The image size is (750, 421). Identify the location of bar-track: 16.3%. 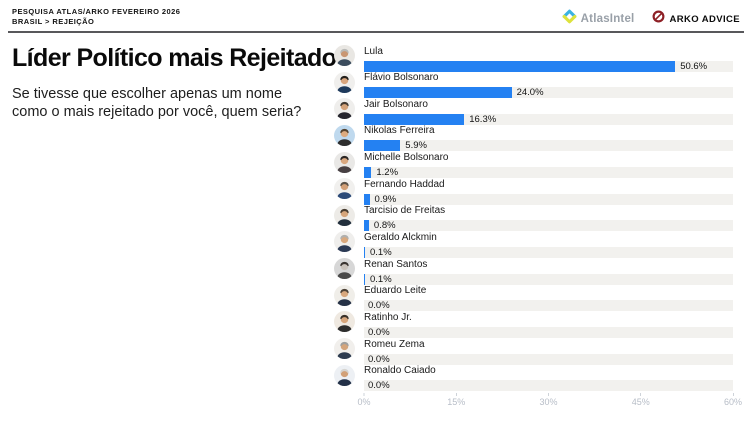
(548, 119).